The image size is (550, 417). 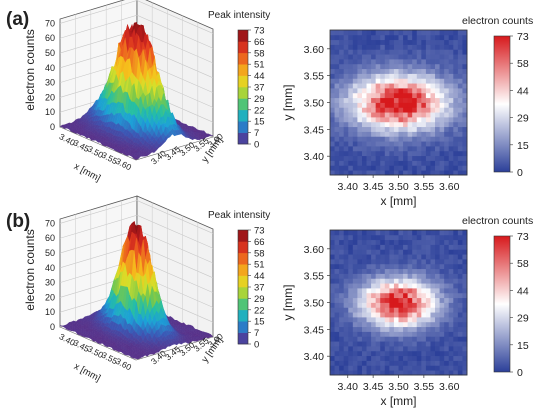 What do you see at coordinates (288, 103) in the screenshot?
I see `y-axis-label: y [mm]` at bounding box center [288, 103].